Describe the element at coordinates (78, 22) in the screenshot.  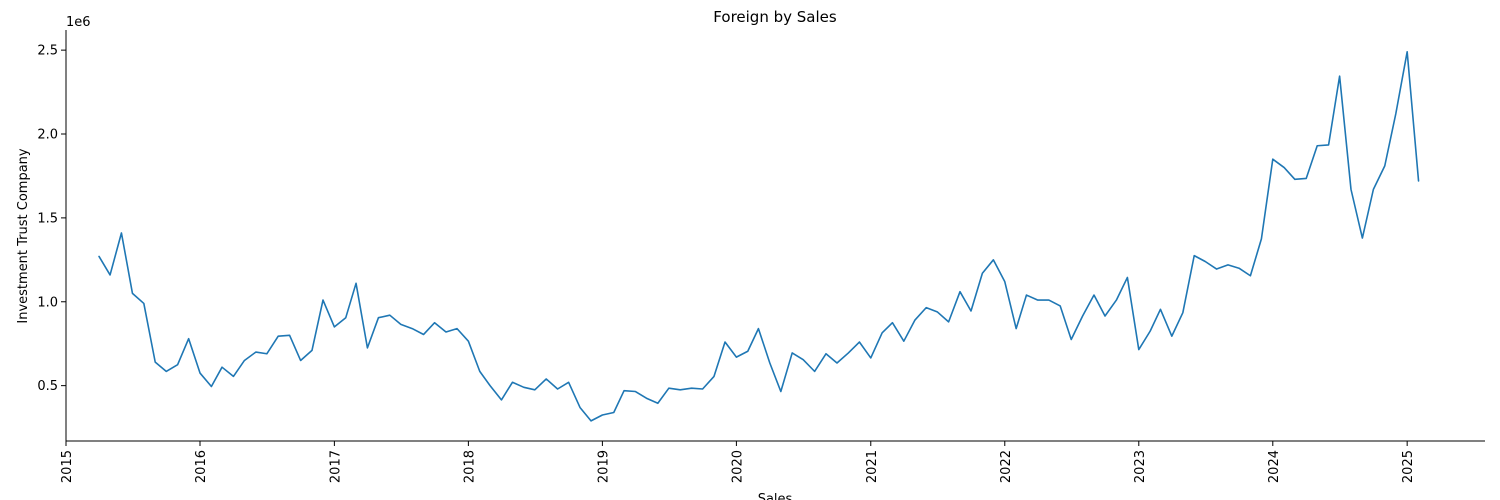
I see `y-offset-label: 1e6` at that location.